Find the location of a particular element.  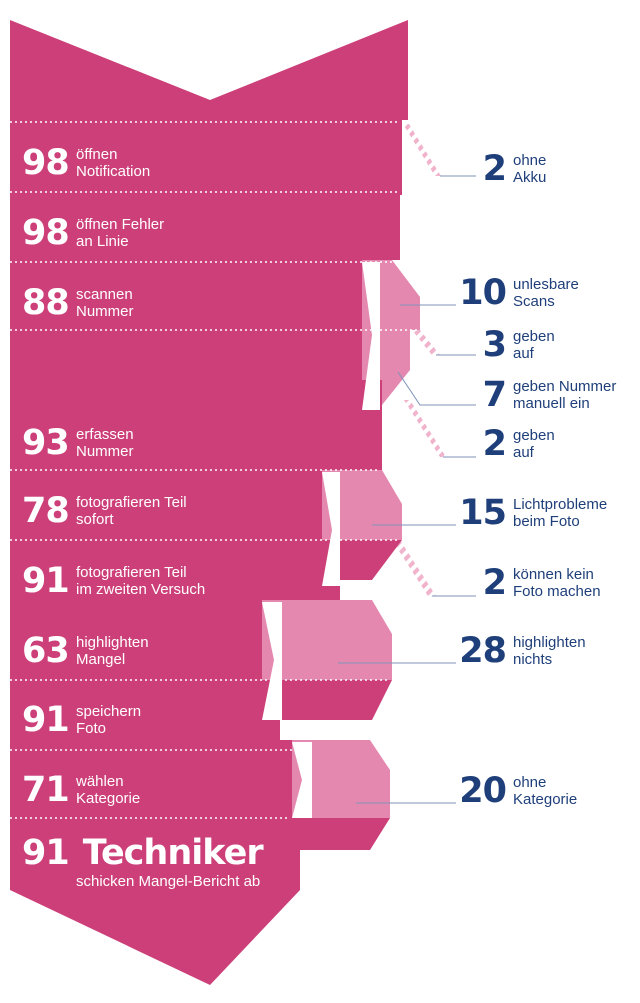

dropout-no-battery: 2 ohne Akku is located at coordinates (498, 169).